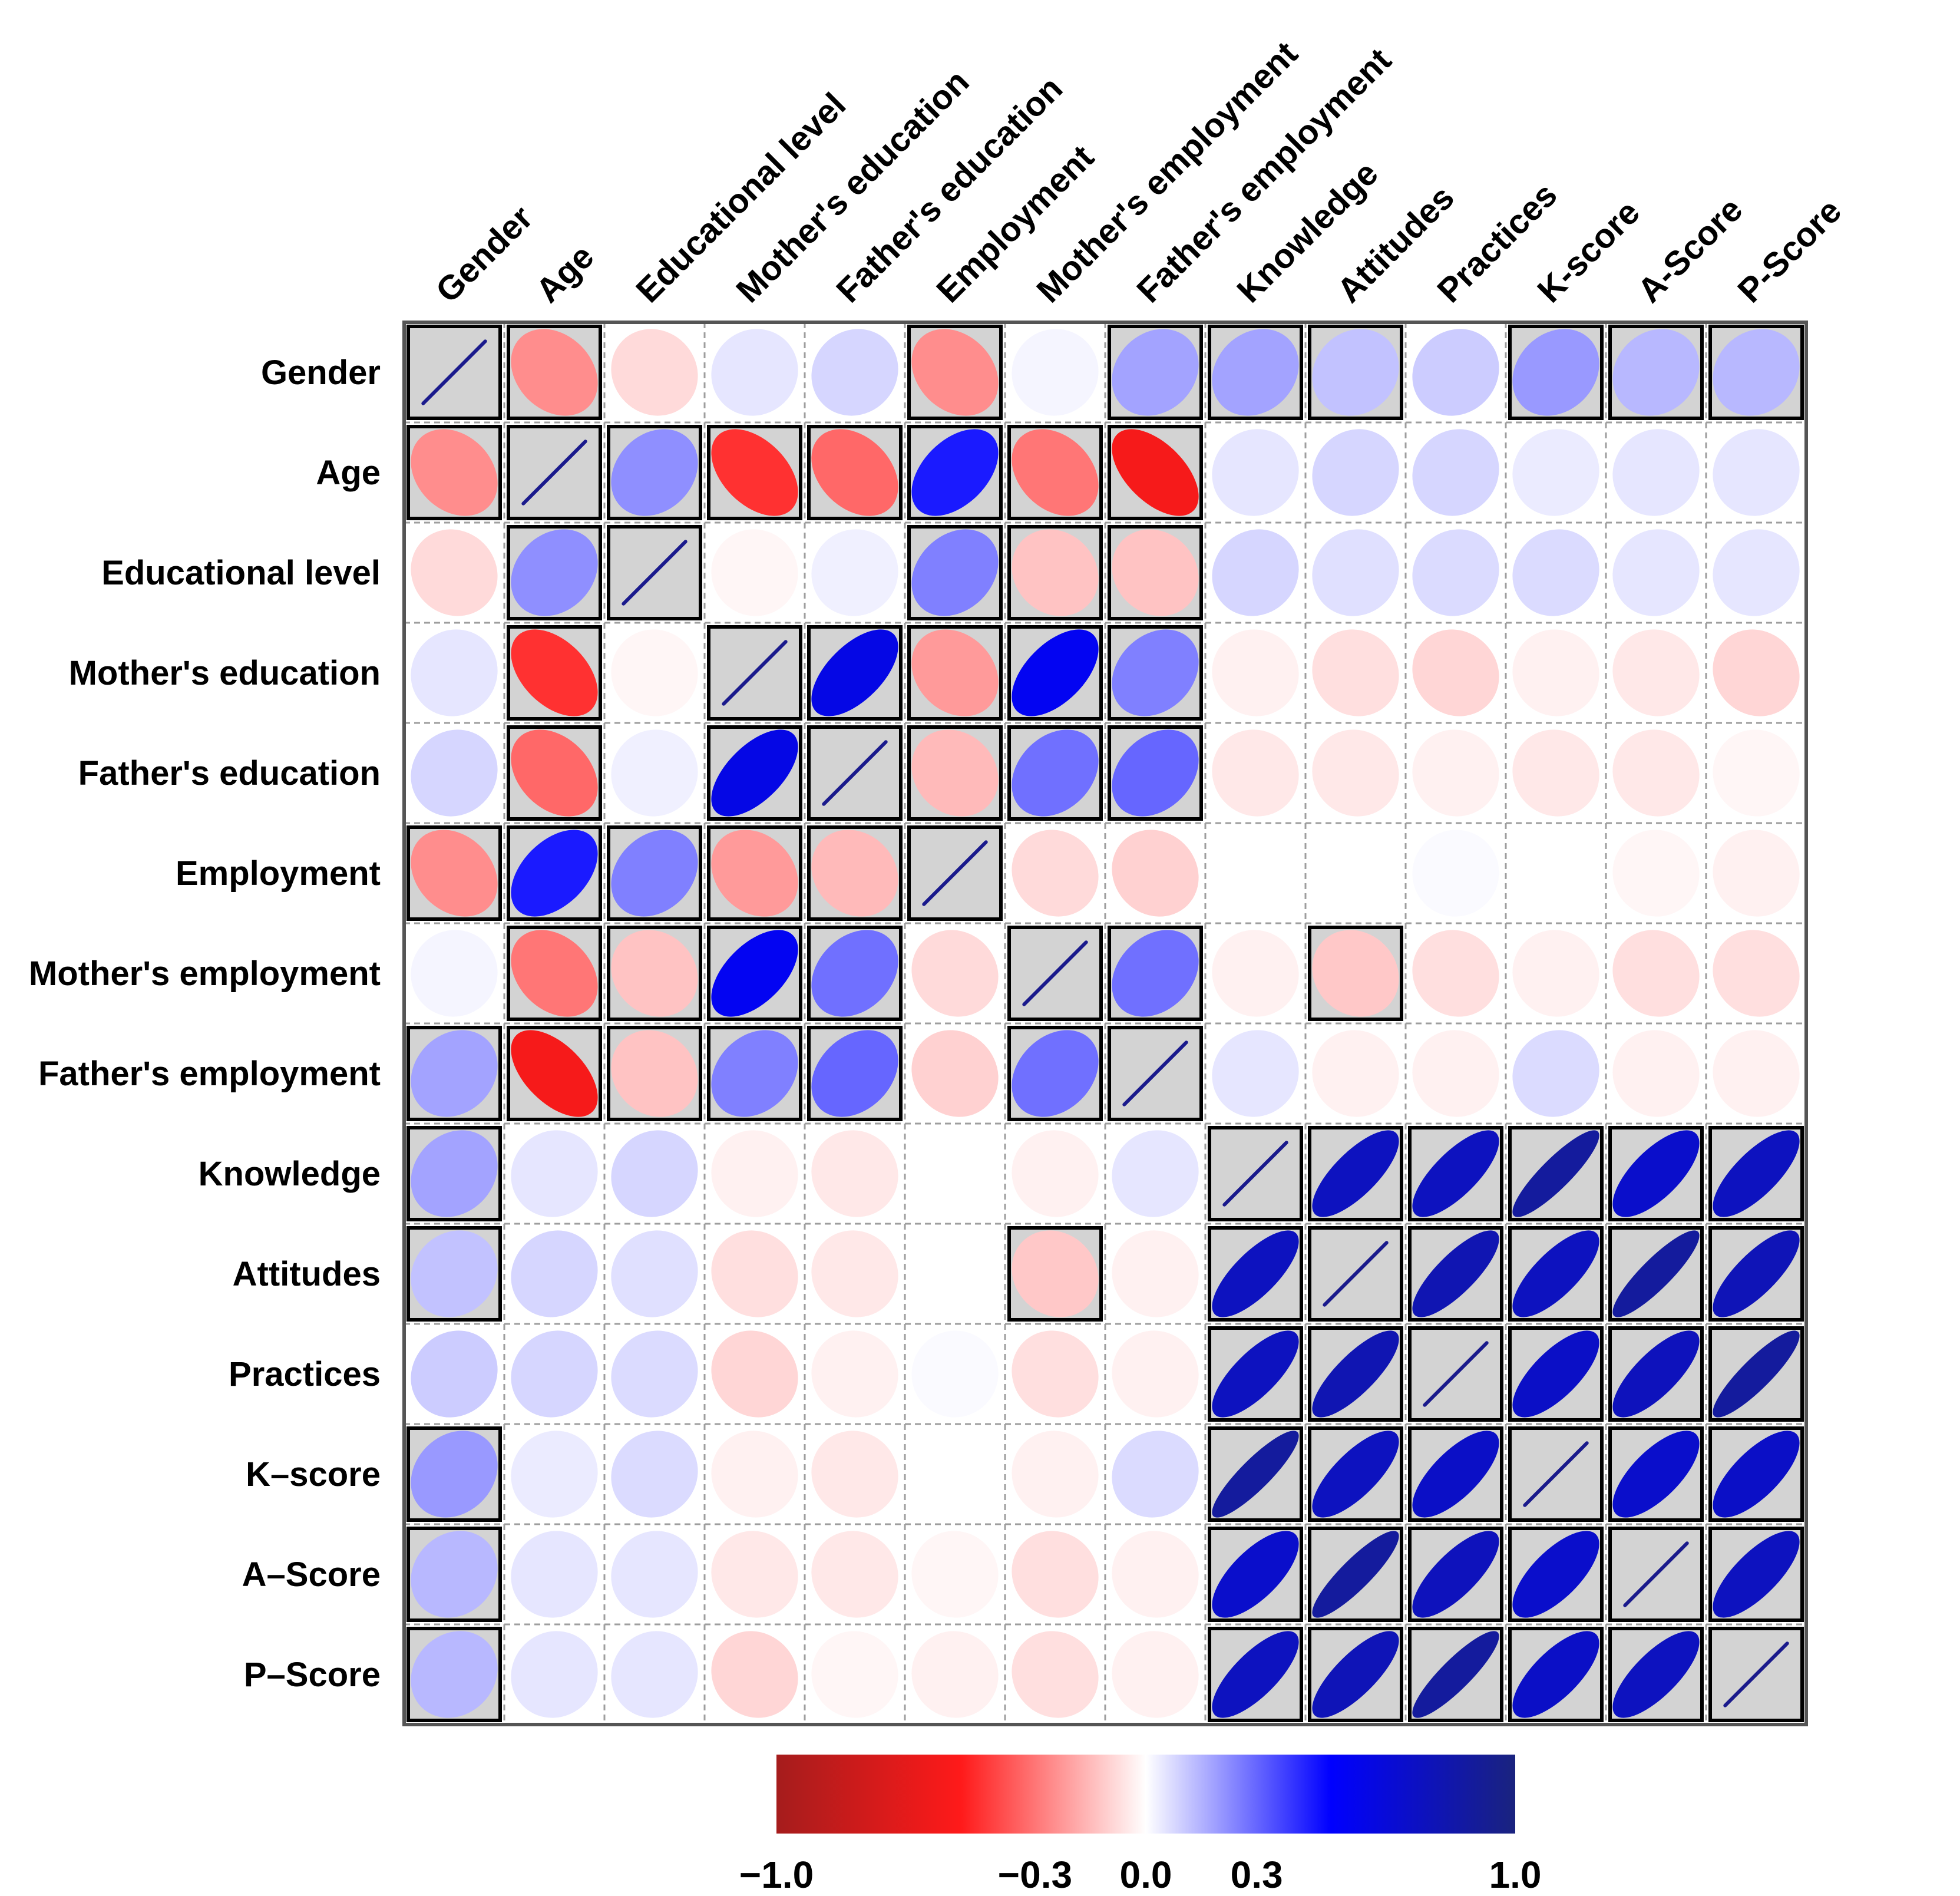 This screenshot has height=1896, width=1960. Describe the element at coordinates (225, 673) in the screenshot. I see `row-label: Mother's education` at that location.